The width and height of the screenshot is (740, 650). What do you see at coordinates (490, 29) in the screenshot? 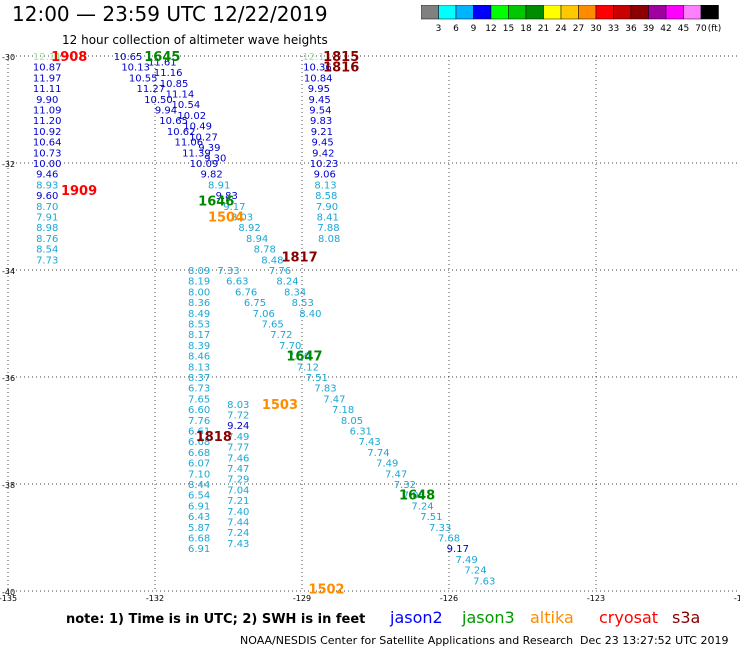
I see `legend-tick: 12` at bounding box center [490, 29].